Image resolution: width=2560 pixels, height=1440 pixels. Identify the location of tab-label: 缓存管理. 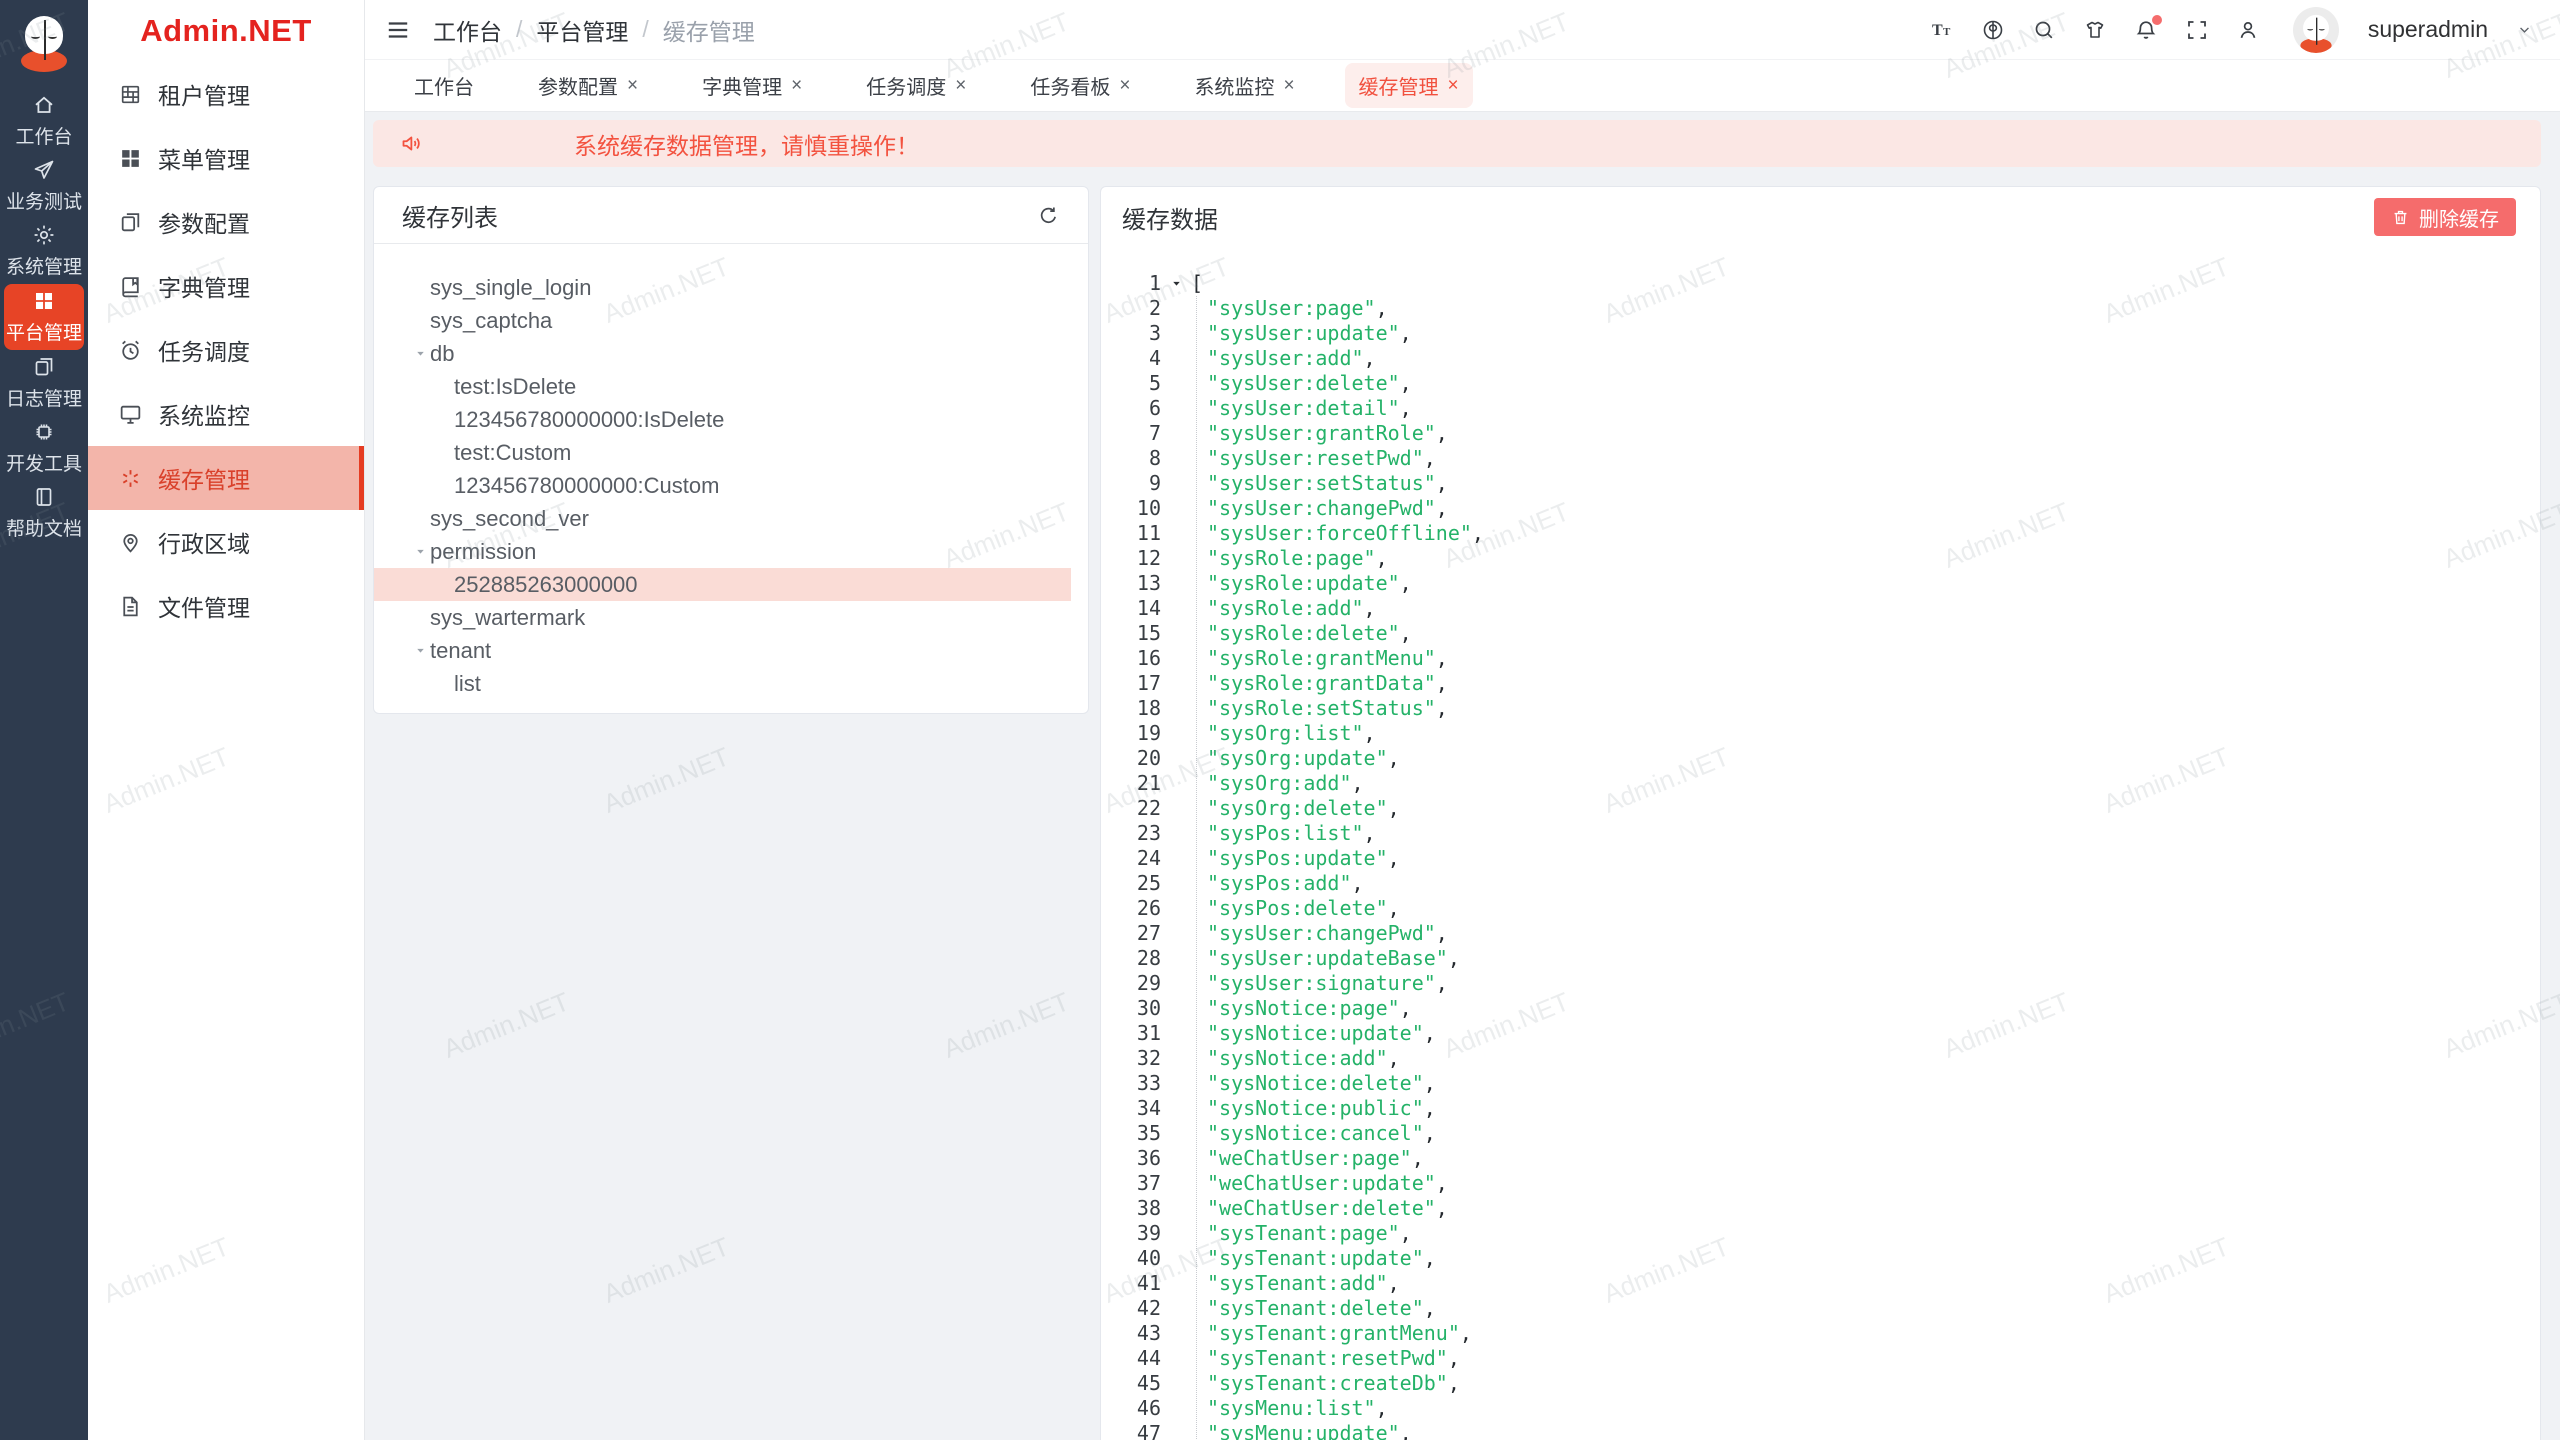
(1398, 88).